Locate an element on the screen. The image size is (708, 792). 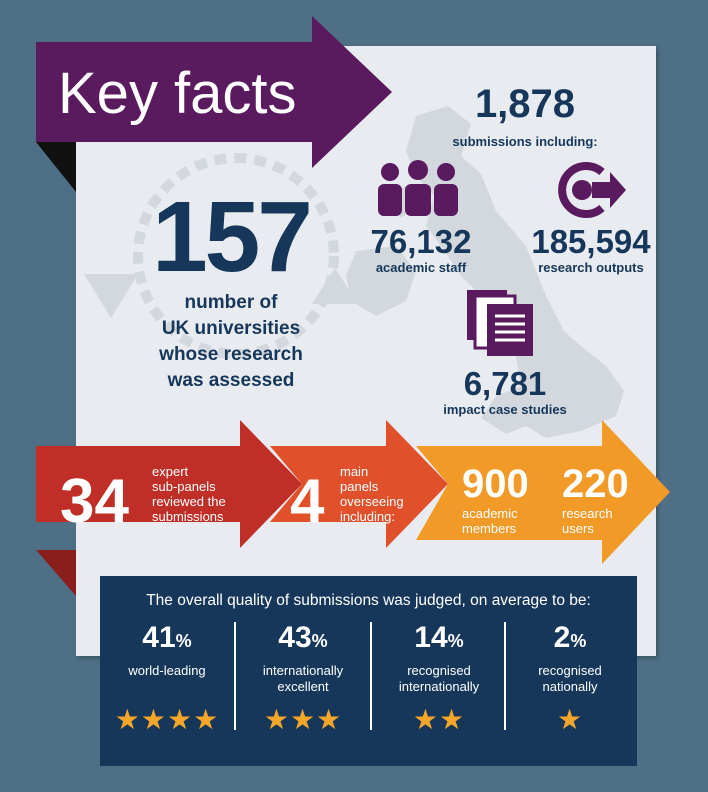
quality-item: 41% world-leading ★★★★ is located at coordinates (167, 677).